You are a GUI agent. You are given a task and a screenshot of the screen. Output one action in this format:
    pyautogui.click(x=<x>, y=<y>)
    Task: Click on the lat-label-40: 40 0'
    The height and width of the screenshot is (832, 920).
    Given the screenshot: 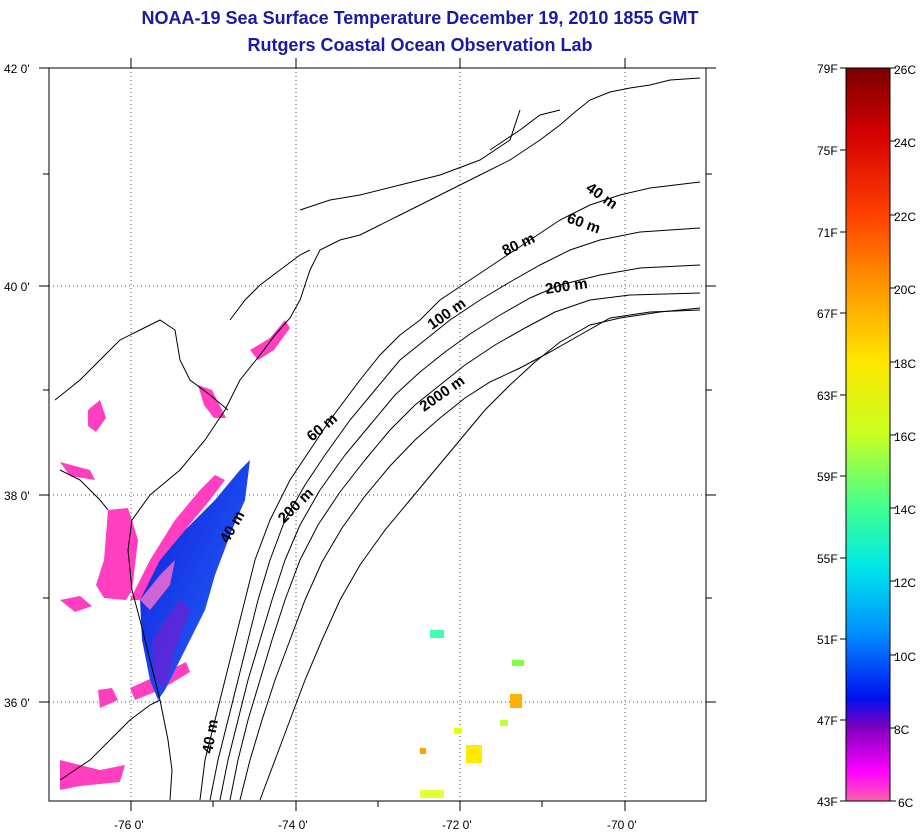 What is the action you would take?
    pyautogui.click(x=17, y=287)
    